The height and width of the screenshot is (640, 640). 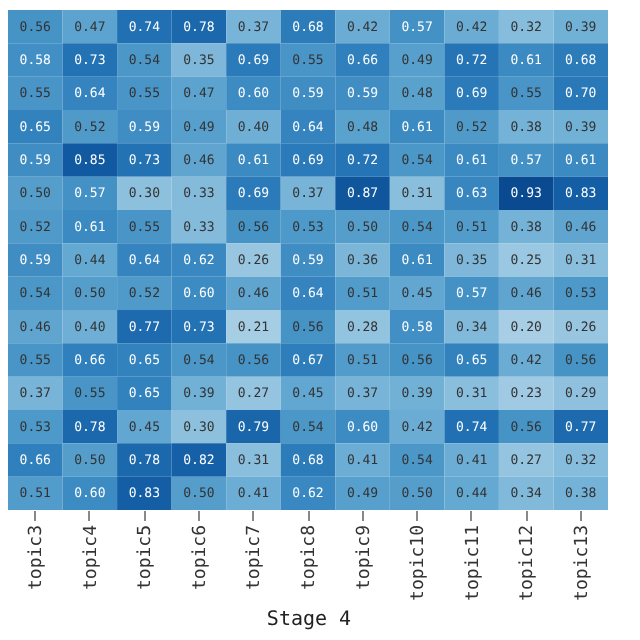 What do you see at coordinates (419, 563) in the screenshot?
I see `x-tick-label: topic10` at bounding box center [419, 563].